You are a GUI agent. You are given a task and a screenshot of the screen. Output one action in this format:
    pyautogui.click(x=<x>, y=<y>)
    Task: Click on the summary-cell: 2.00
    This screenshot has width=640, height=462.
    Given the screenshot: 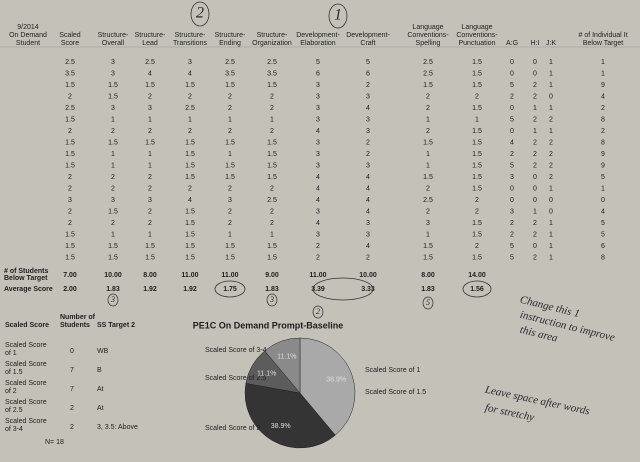 What is the action you would take?
    pyautogui.click(x=70, y=289)
    